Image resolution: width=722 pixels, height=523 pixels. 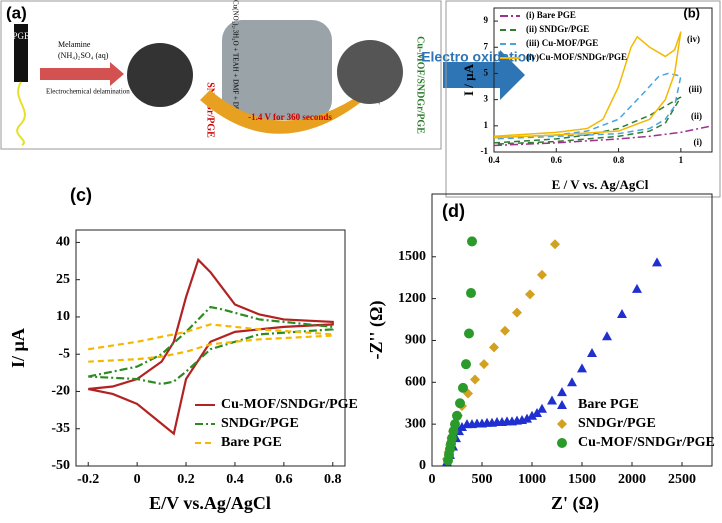 What do you see at coordinates (16, 12) in the screenshot?
I see `panel-label: (a)` at bounding box center [16, 12].